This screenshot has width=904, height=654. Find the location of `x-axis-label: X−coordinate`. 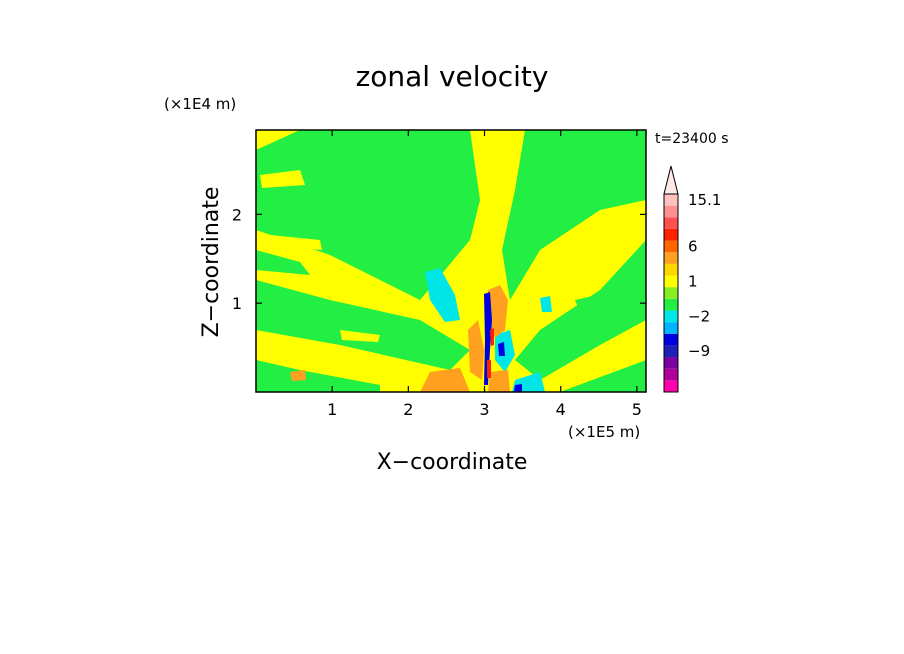

x-axis-label: X−coordinate is located at coordinates (452, 462).